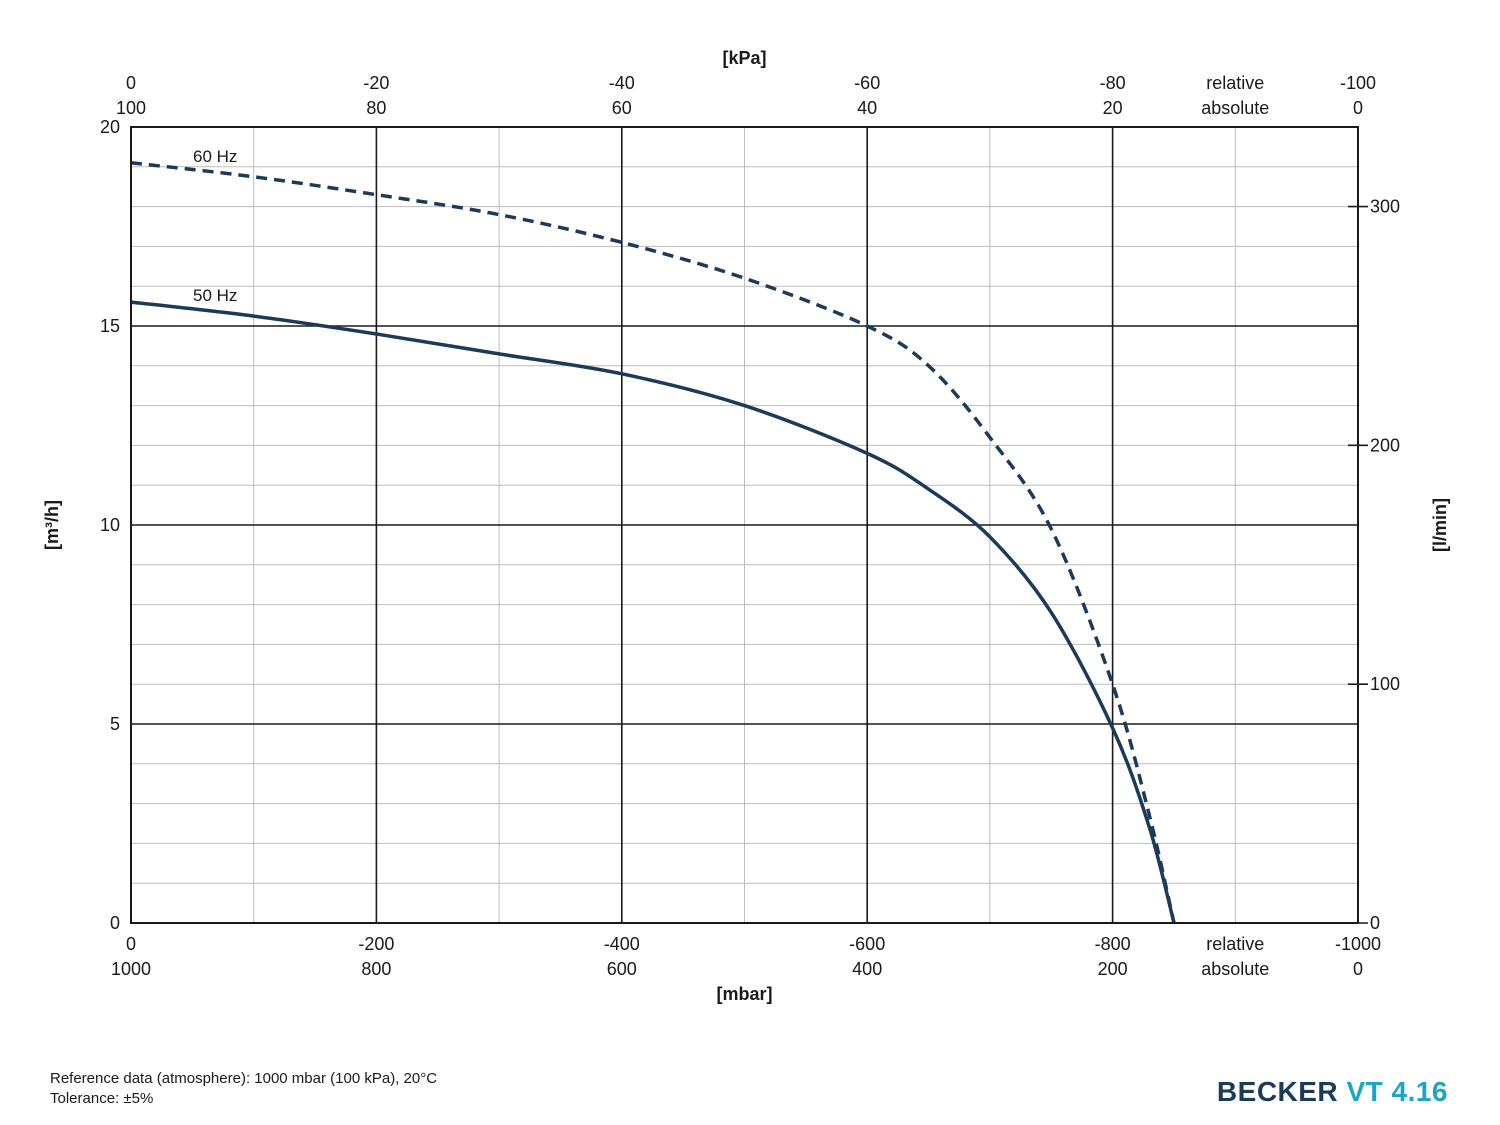 The image size is (1500, 1125). Describe the element at coordinates (1375, 923) in the screenshot. I see `y2-tick-label: 0` at that location.